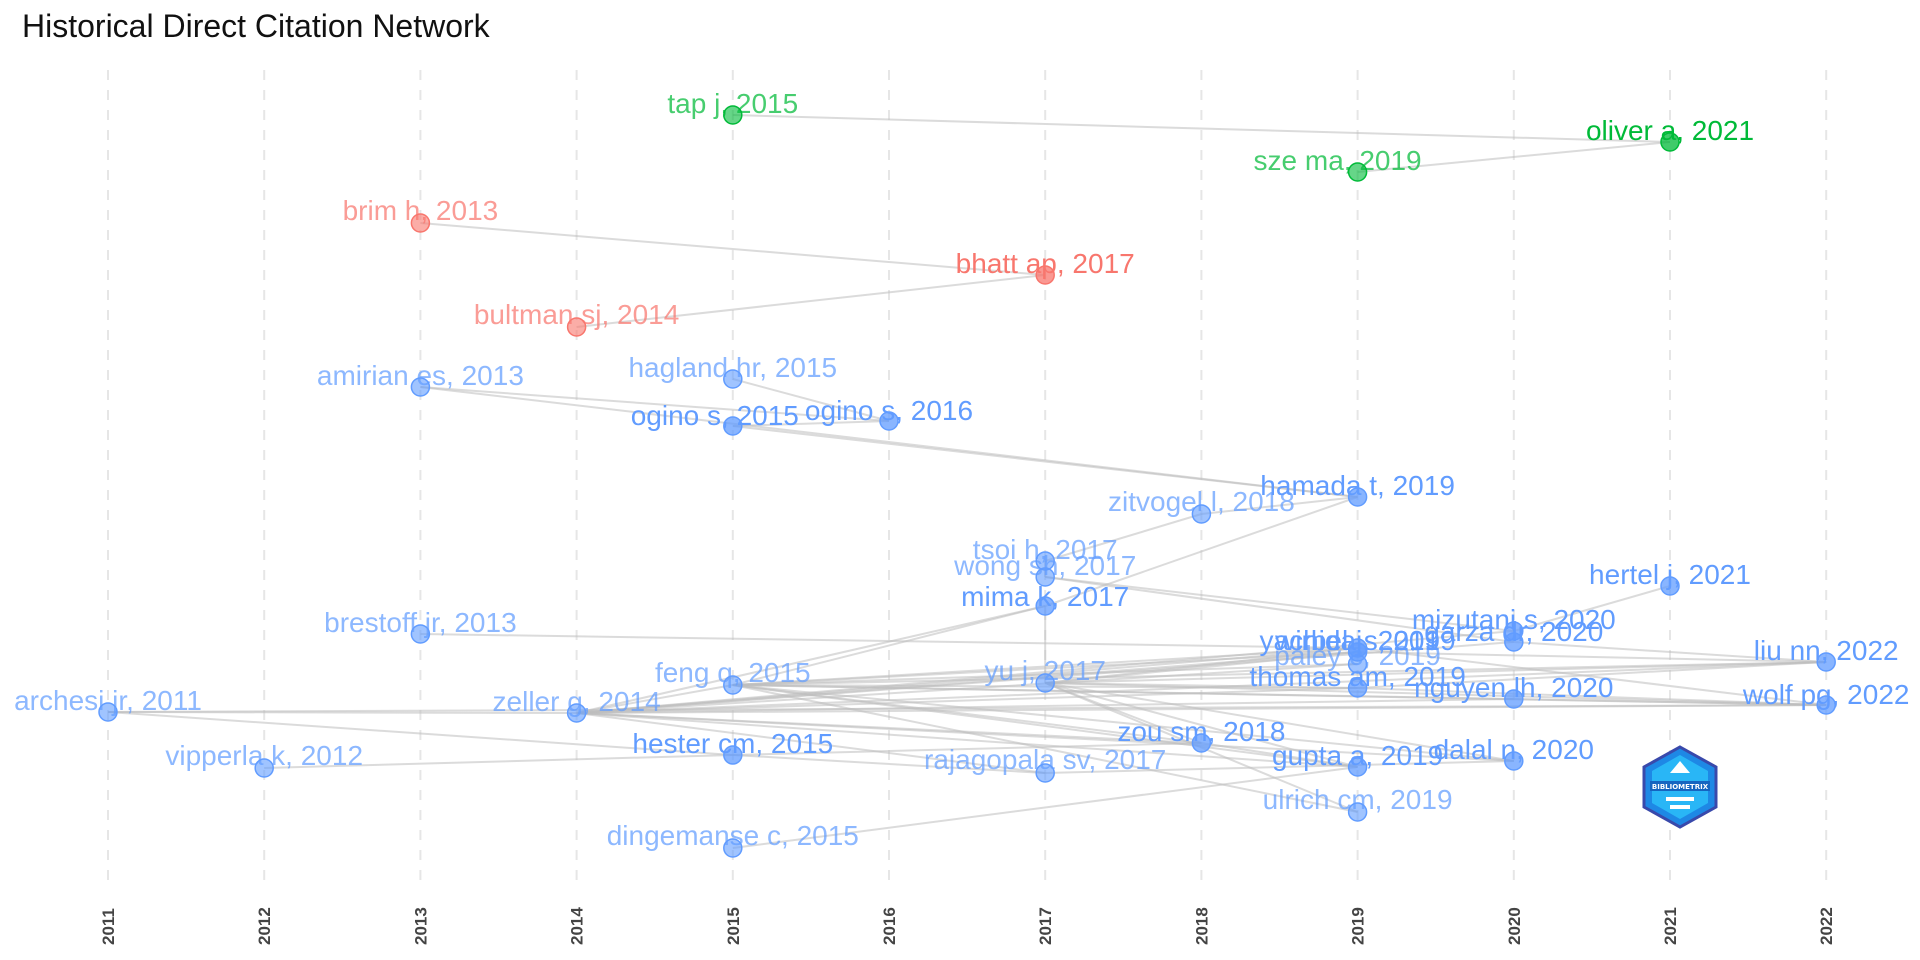 The image size is (1920, 960). What do you see at coordinates (1357, 172) in the screenshot?
I see `node-sze` at bounding box center [1357, 172].